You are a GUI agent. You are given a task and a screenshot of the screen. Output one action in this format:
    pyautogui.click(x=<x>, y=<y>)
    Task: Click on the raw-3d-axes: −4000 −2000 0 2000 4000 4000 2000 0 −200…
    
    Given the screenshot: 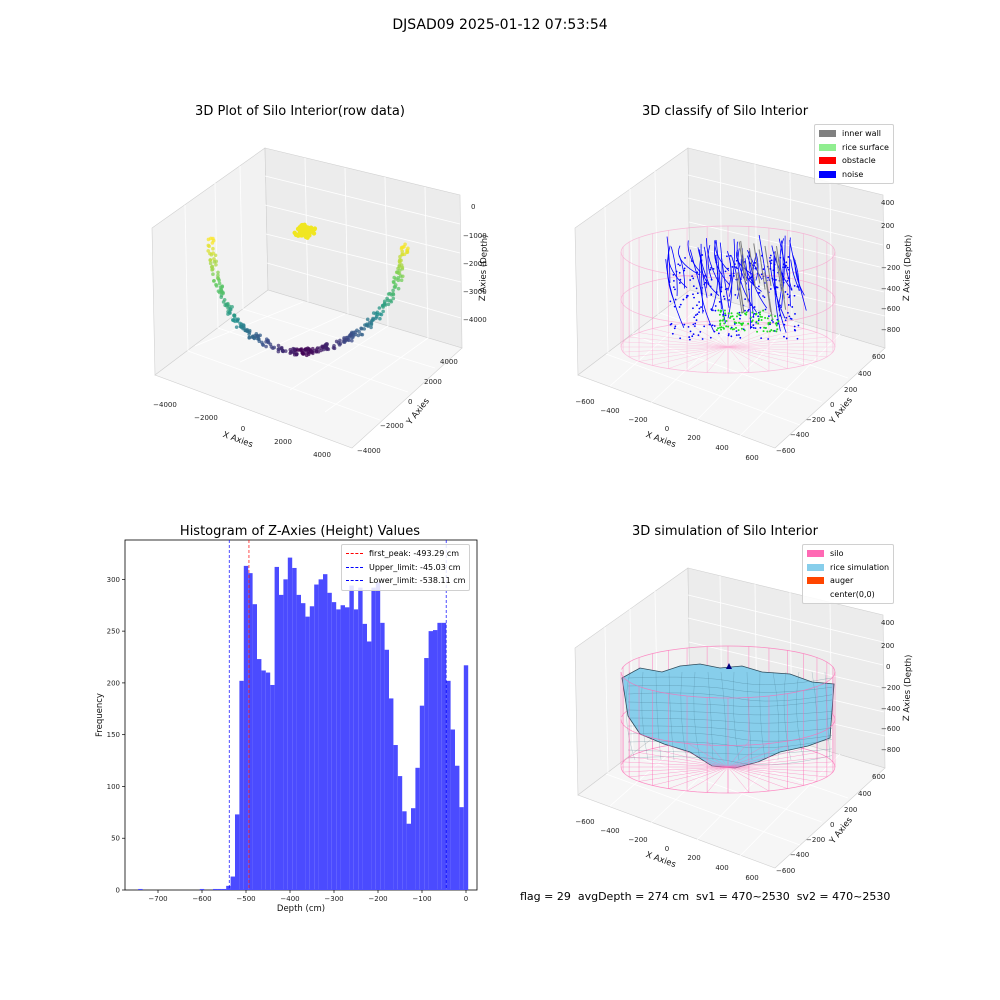 What is the action you would take?
    pyautogui.click(x=320, y=303)
    